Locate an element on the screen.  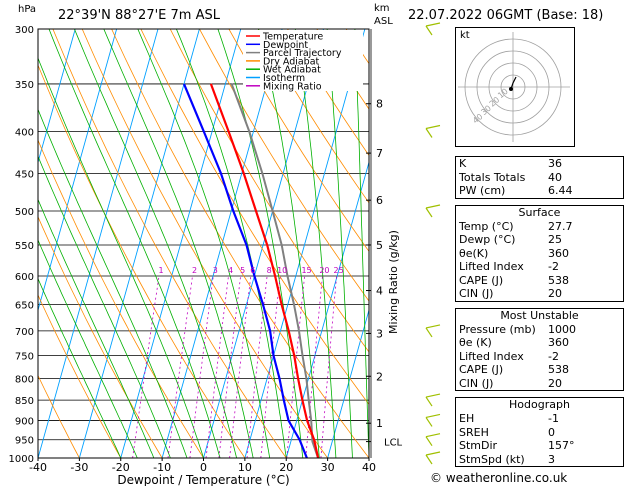
indices-row: Temp (°C) 27.7 is located at coordinates (539, 227).